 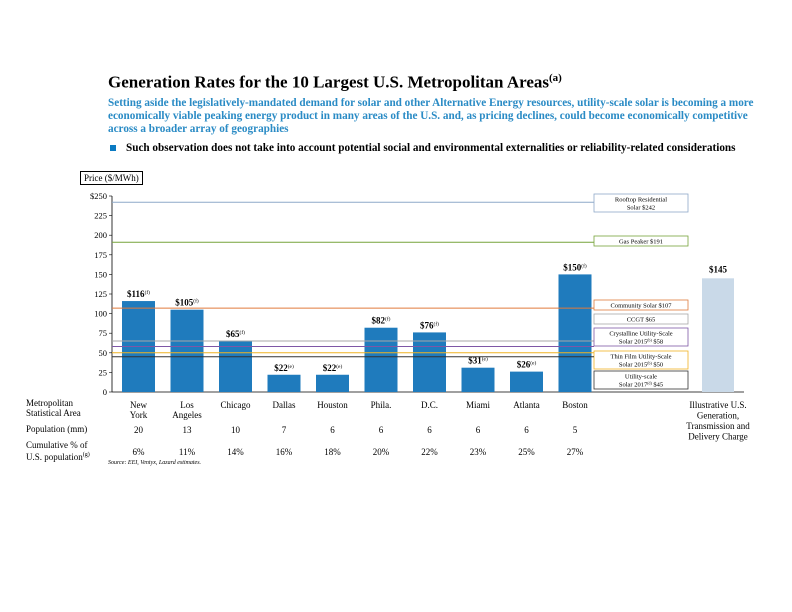 I want to click on reference-label-text: Rooftop Residential, so click(x=641, y=200).